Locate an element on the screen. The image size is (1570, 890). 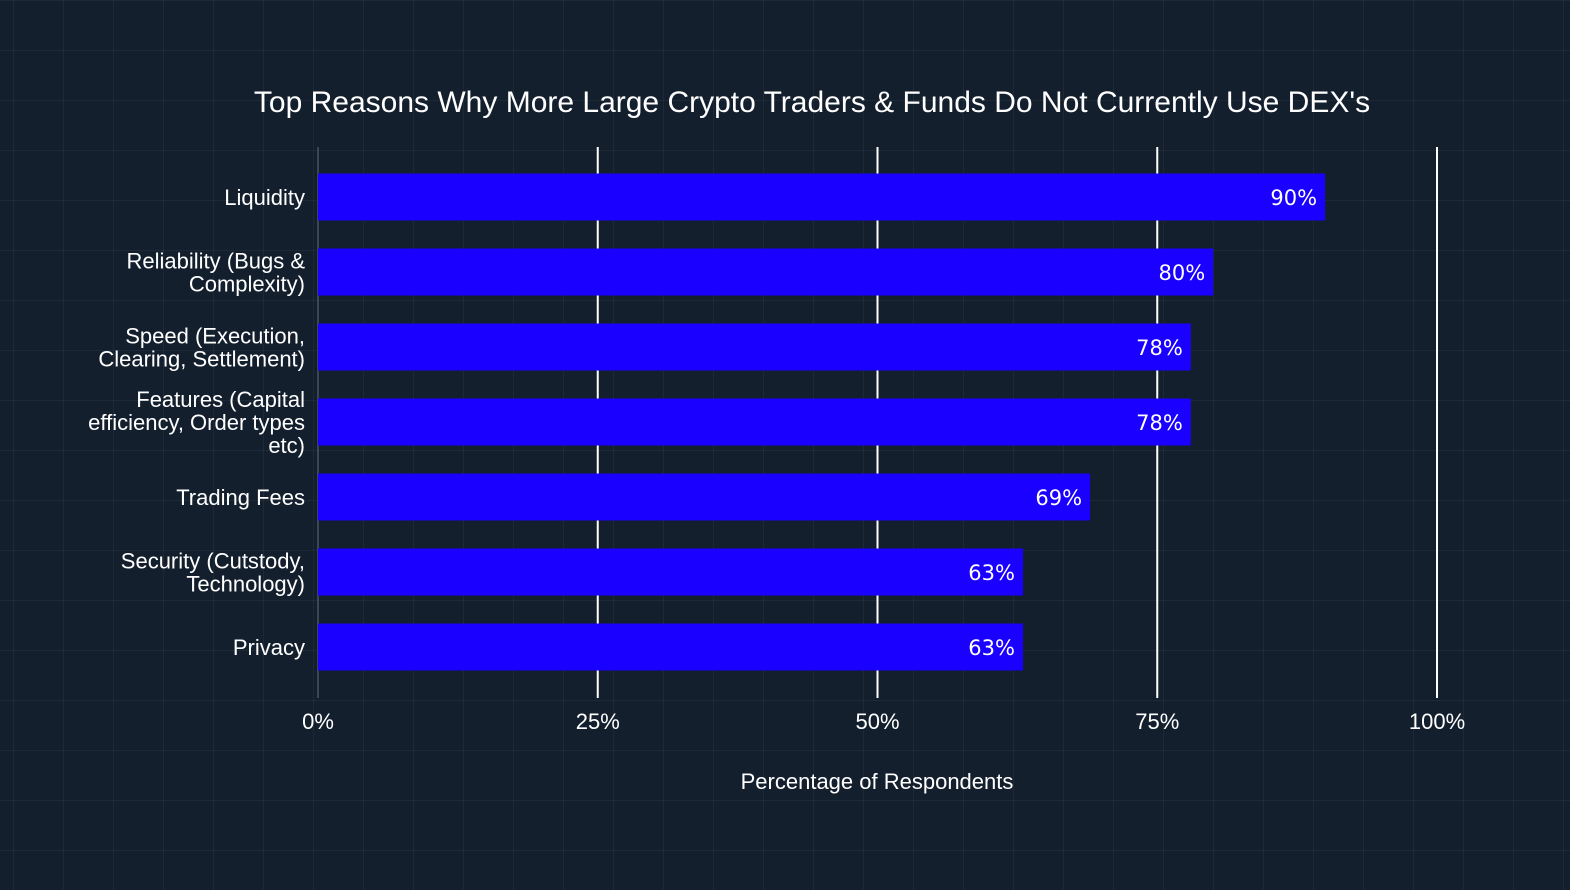
category-label: Privacy is located at coordinates (269, 647).